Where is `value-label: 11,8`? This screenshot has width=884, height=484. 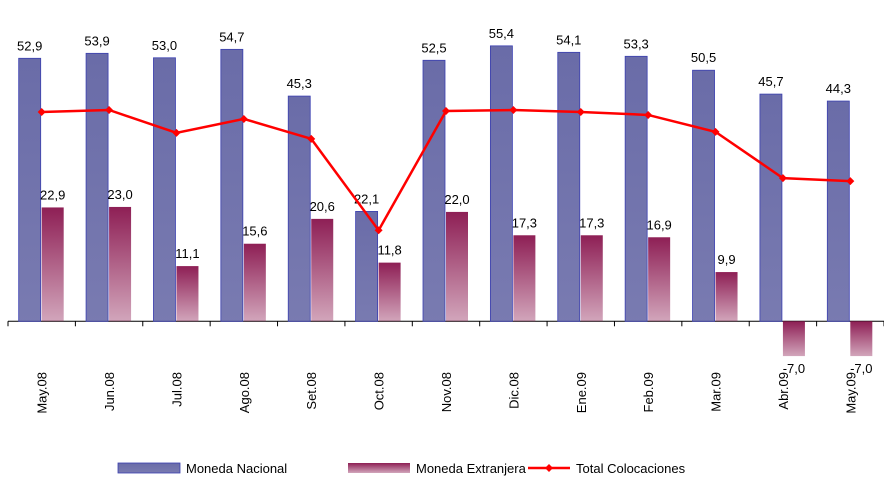
value-label: 11,8 is located at coordinates (389, 250).